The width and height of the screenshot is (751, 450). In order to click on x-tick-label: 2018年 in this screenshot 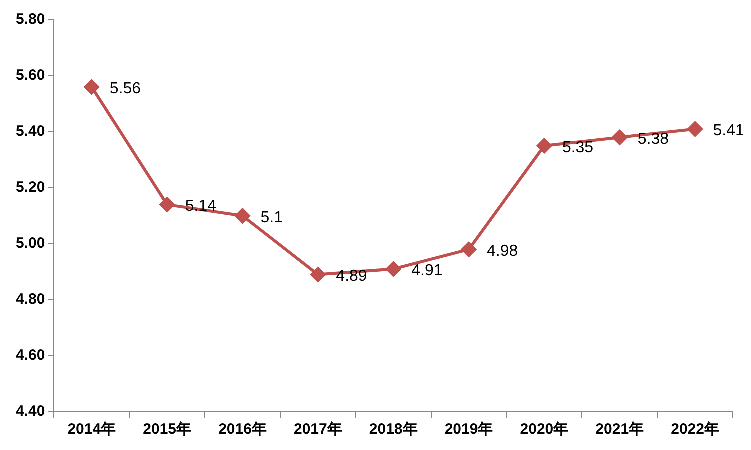, I will do `click(393, 429)`.